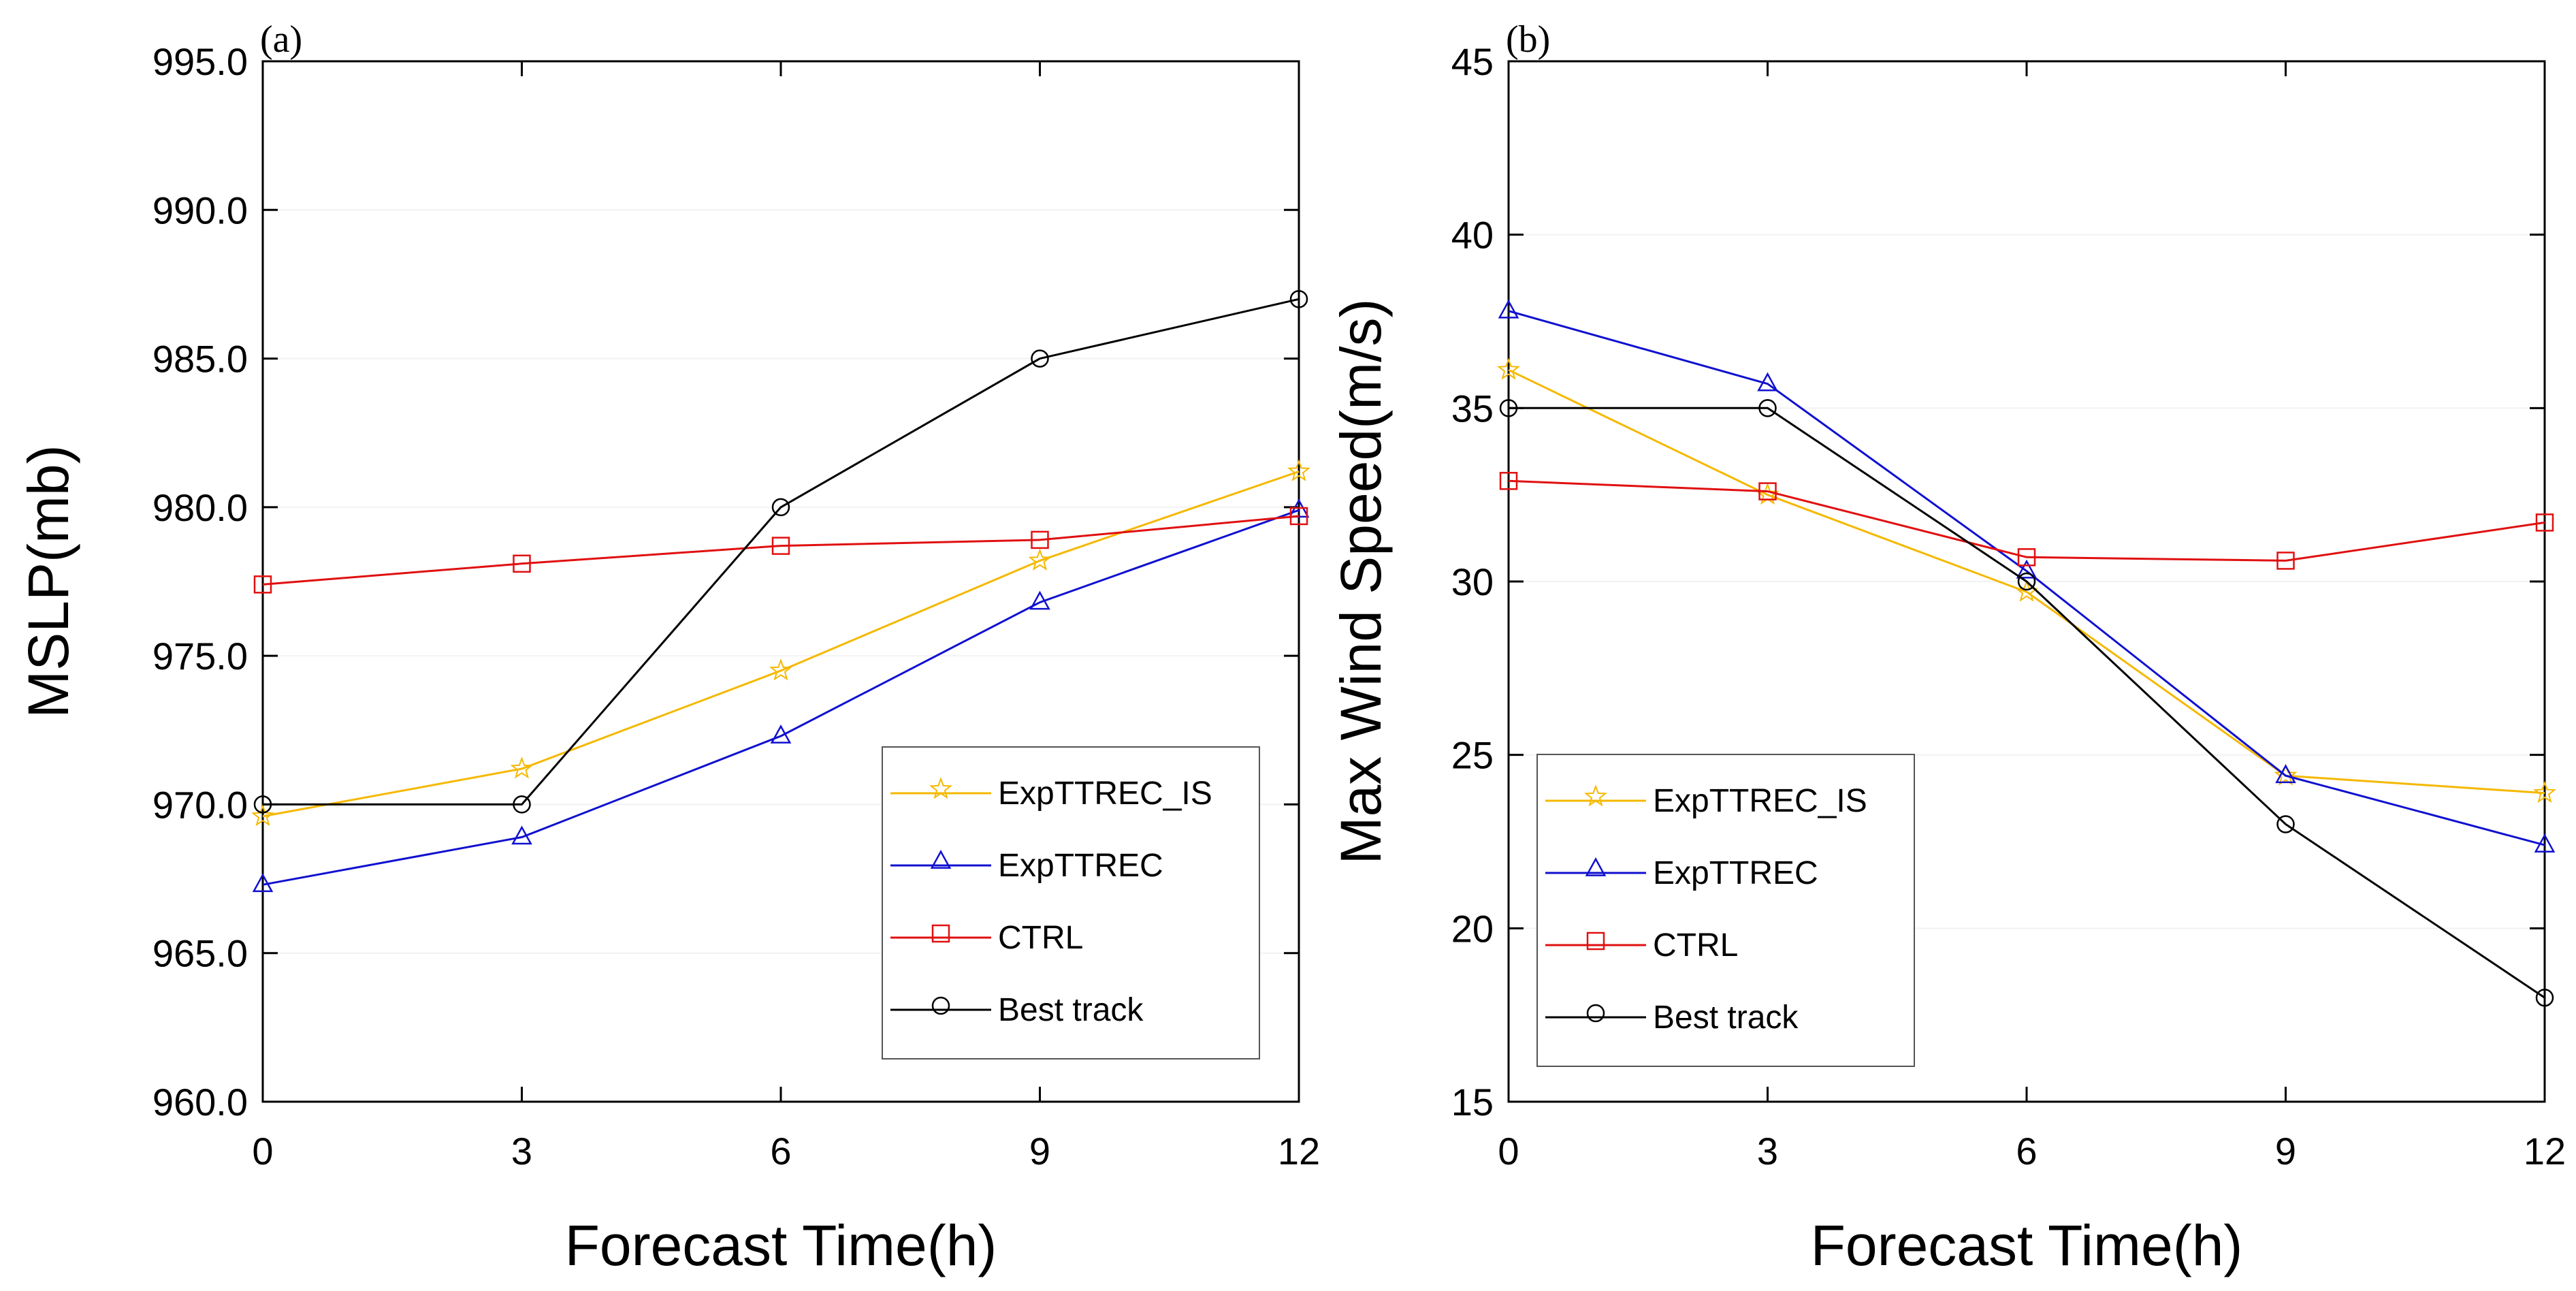 The width and height of the screenshot is (2576, 1291). Describe the element at coordinates (48, 581) in the screenshot. I see `y-axis-label: MSLP(mb)` at that location.